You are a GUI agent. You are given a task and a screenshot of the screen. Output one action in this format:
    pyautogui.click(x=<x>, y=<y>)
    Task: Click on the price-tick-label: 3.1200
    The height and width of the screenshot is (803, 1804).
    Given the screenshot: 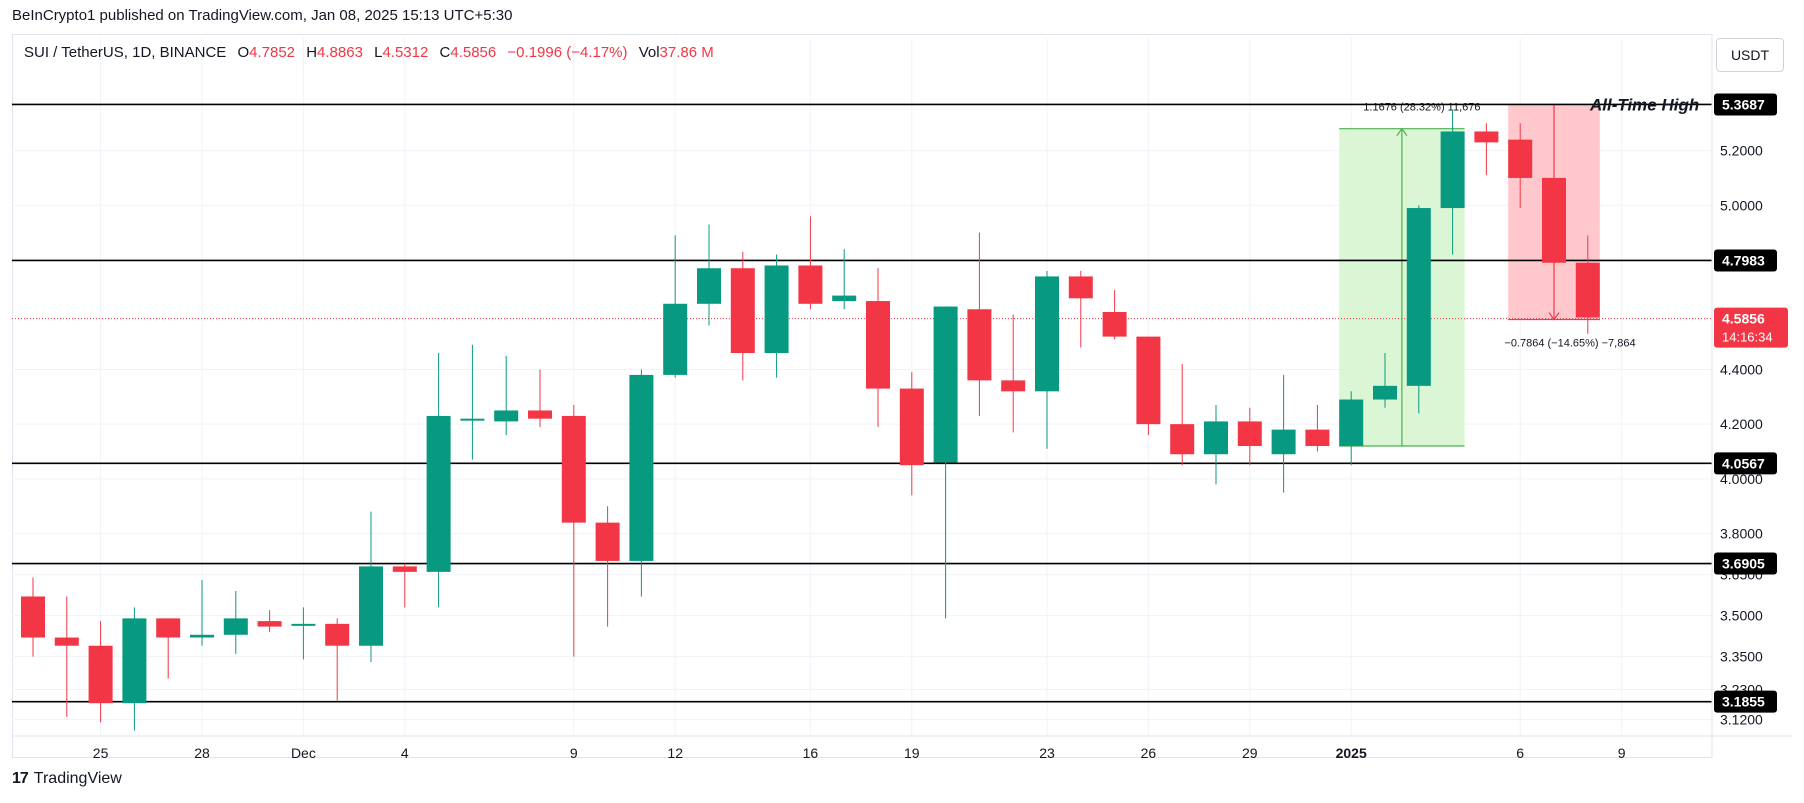 What is the action you would take?
    pyautogui.click(x=1741, y=720)
    